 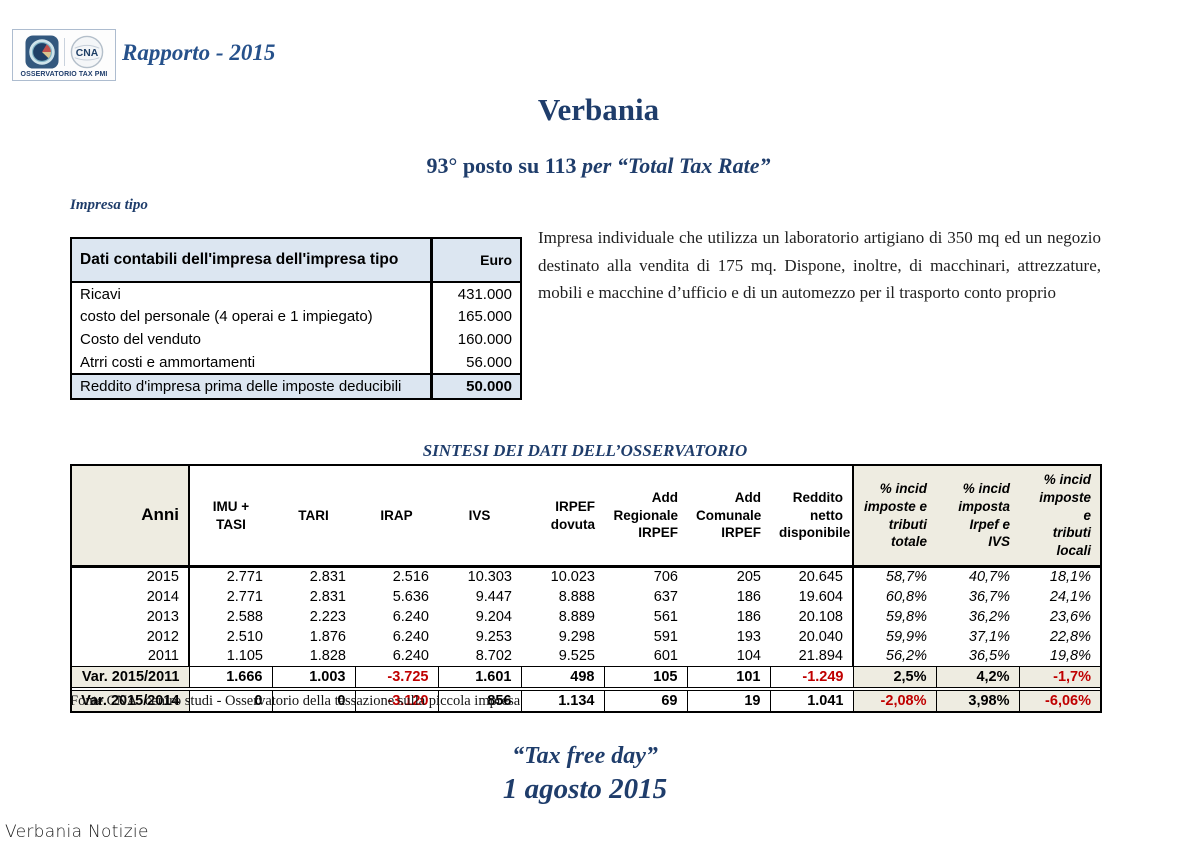 I want to click on var-value-cell: 69, so click(x=645, y=701).